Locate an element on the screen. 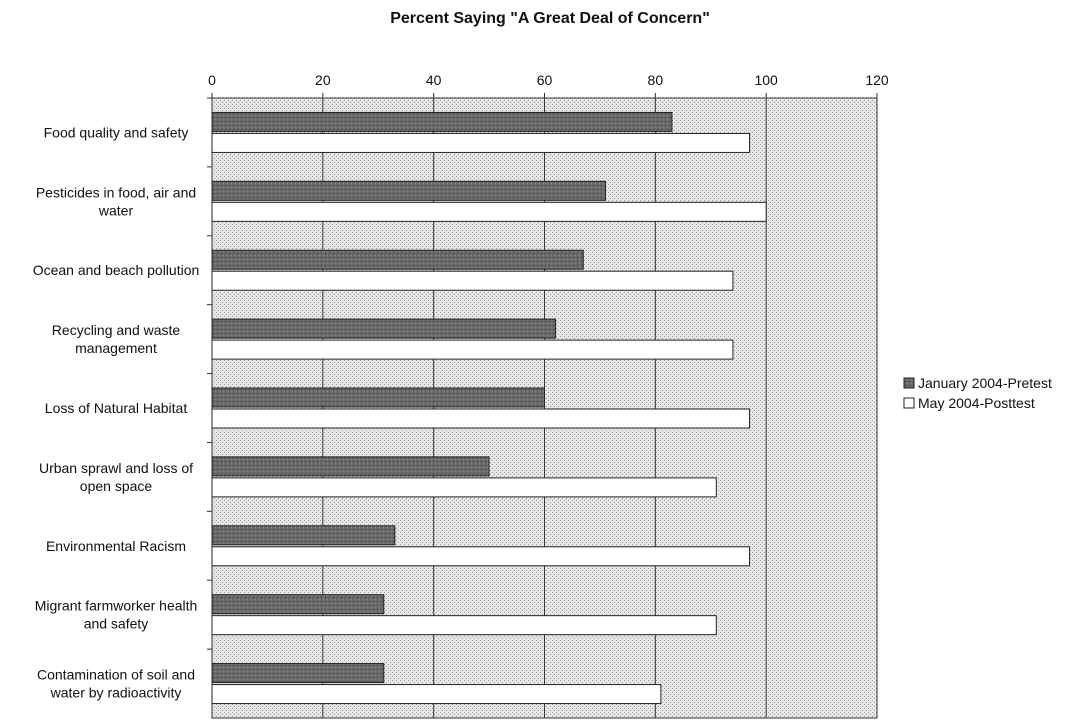 This screenshot has height=723, width=1085. category-label: Recycling and waste management is located at coordinates (116, 339).